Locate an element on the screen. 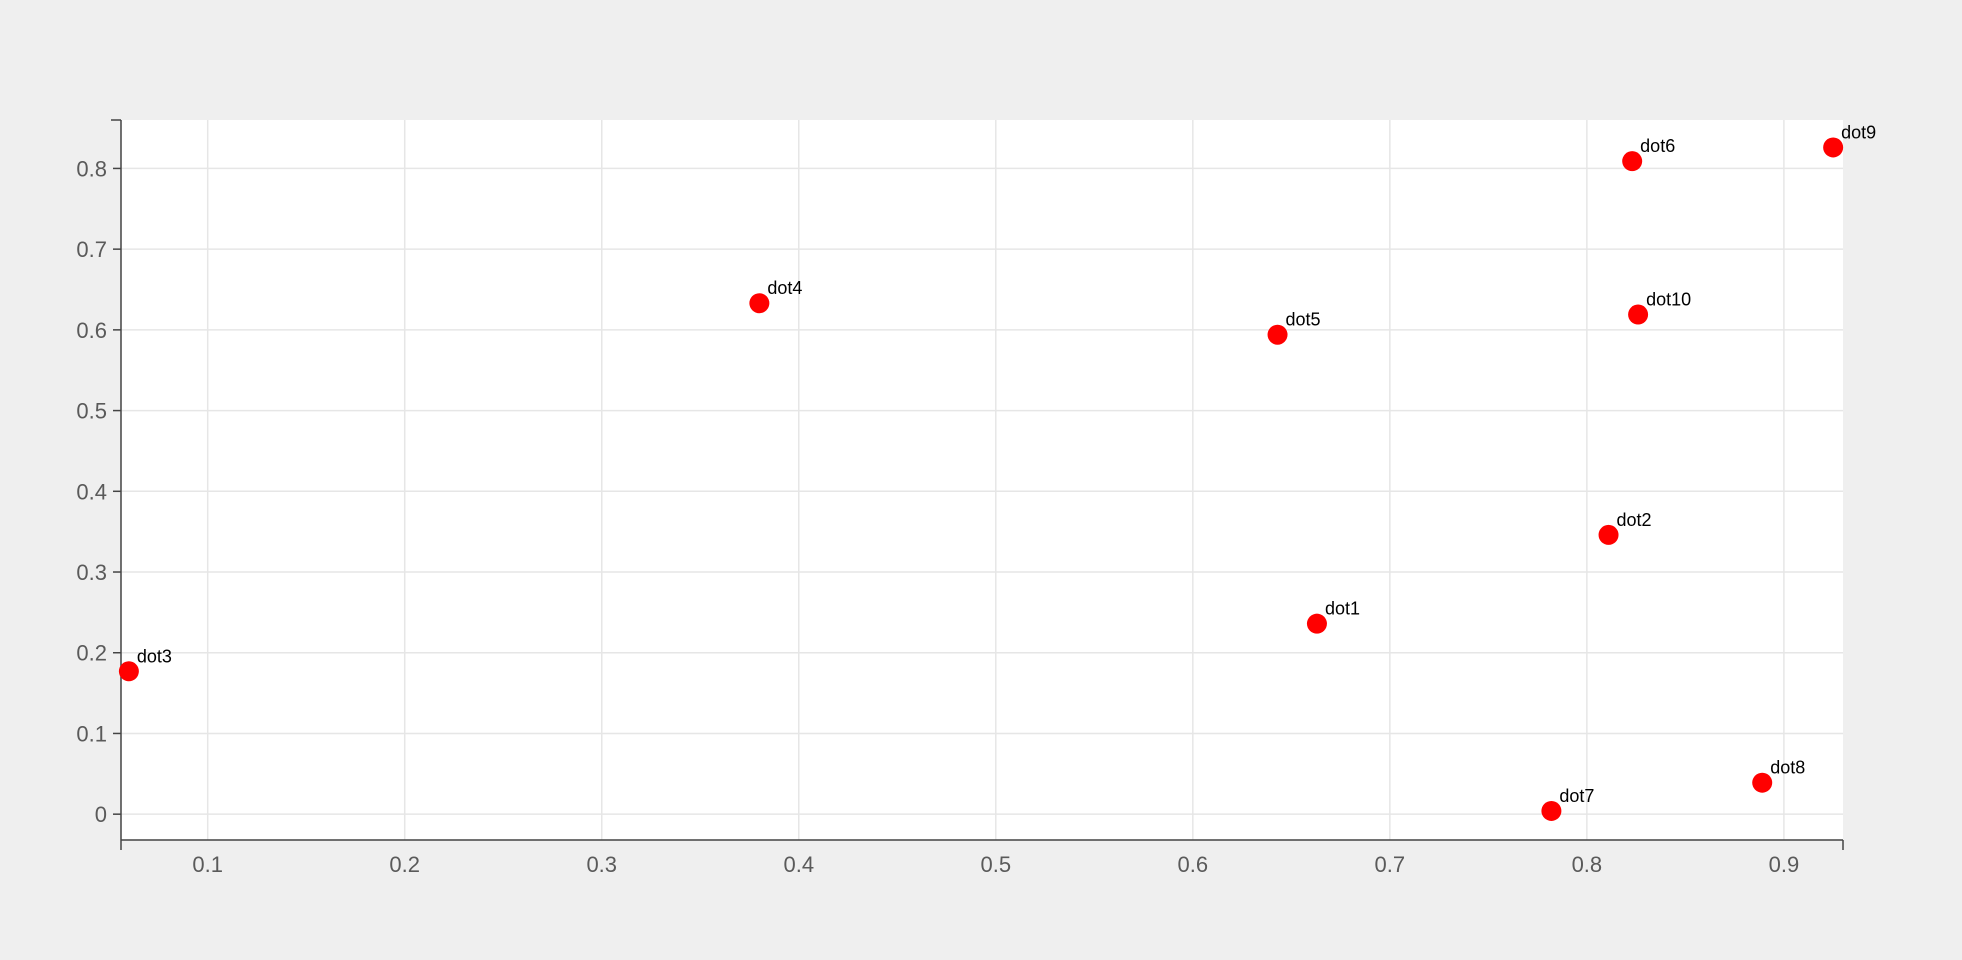 The height and width of the screenshot is (960, 1962). x-tick-label: 0.1 is located at coordinates (207, 864).